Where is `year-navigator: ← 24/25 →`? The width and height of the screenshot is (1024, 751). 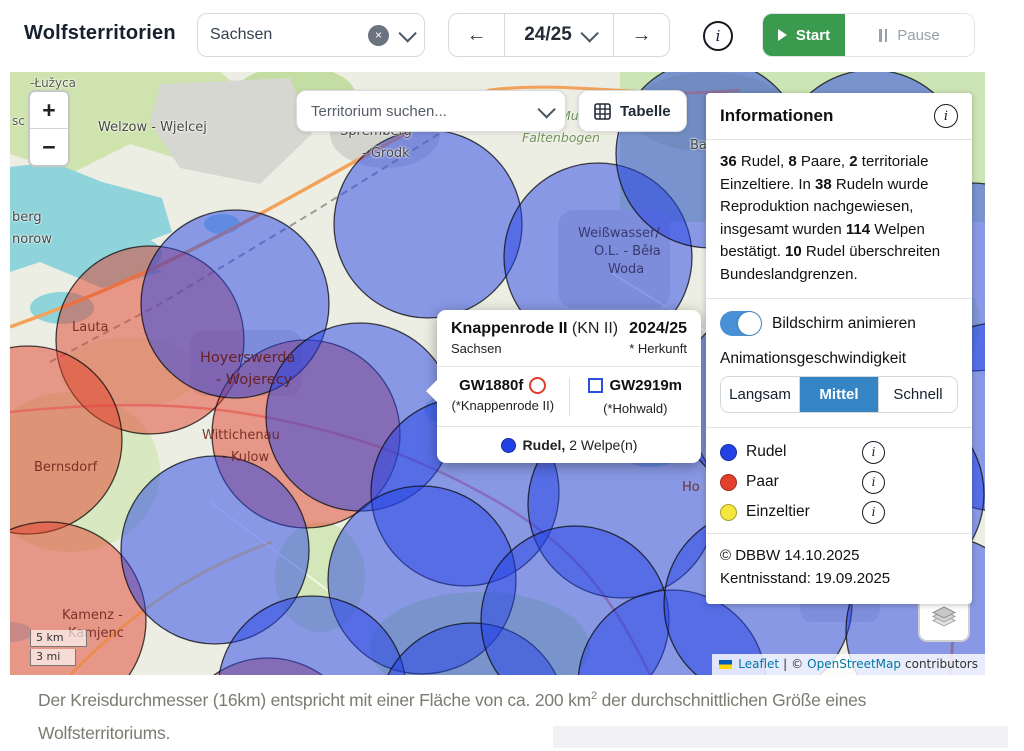
year-navigator: ← 24/25 → is located at coordinates (559, 35).